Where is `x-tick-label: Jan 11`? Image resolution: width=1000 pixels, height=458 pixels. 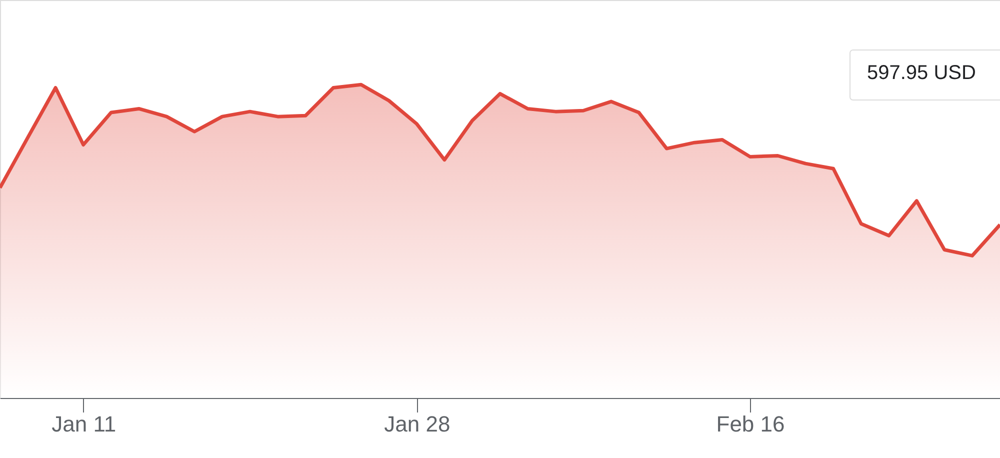
x-tick-label: Jan 11 is located at coordinates (84, 424).